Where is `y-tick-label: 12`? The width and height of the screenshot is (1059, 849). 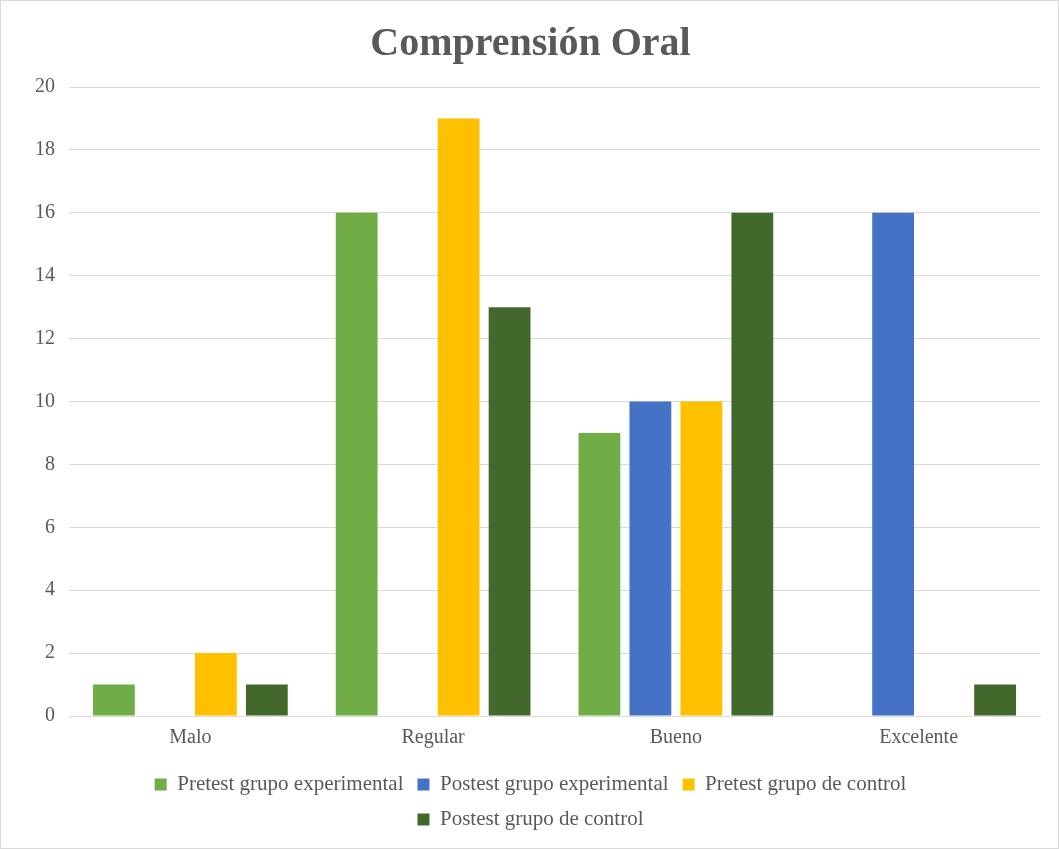
y-tick-label: 12 is located at coordinates (45, 336).